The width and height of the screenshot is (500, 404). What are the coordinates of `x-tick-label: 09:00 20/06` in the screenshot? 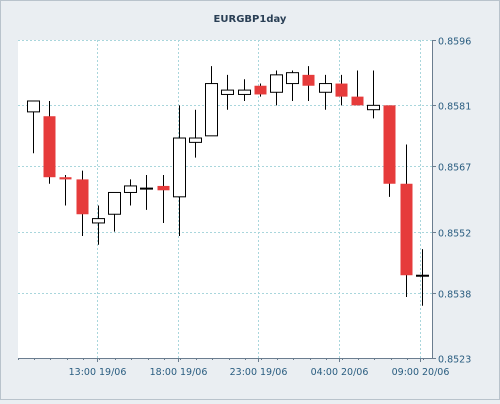 It's located at (421, 372).